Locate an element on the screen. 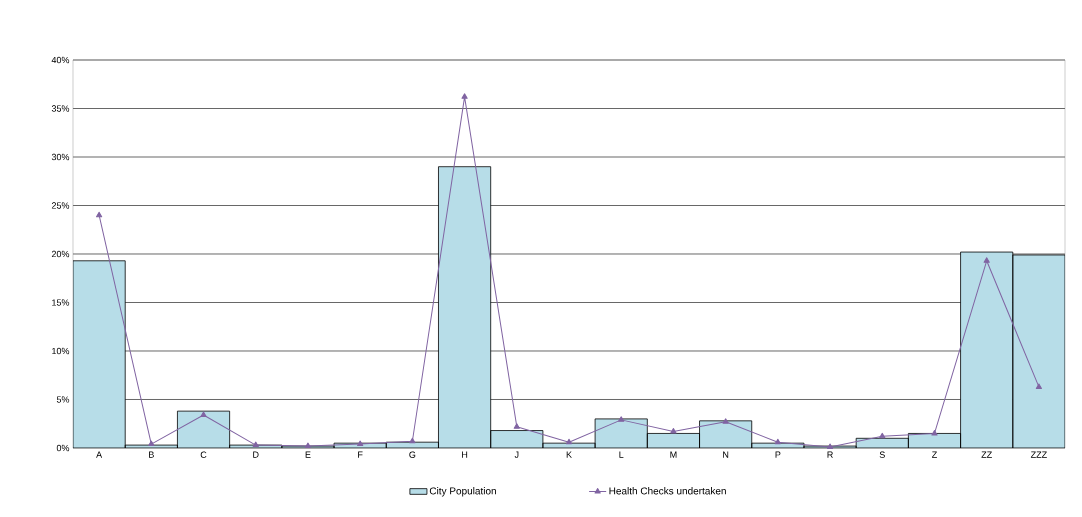 The image size is (1082, 517). x-tick-label: J is located at coordinates (516, 454).